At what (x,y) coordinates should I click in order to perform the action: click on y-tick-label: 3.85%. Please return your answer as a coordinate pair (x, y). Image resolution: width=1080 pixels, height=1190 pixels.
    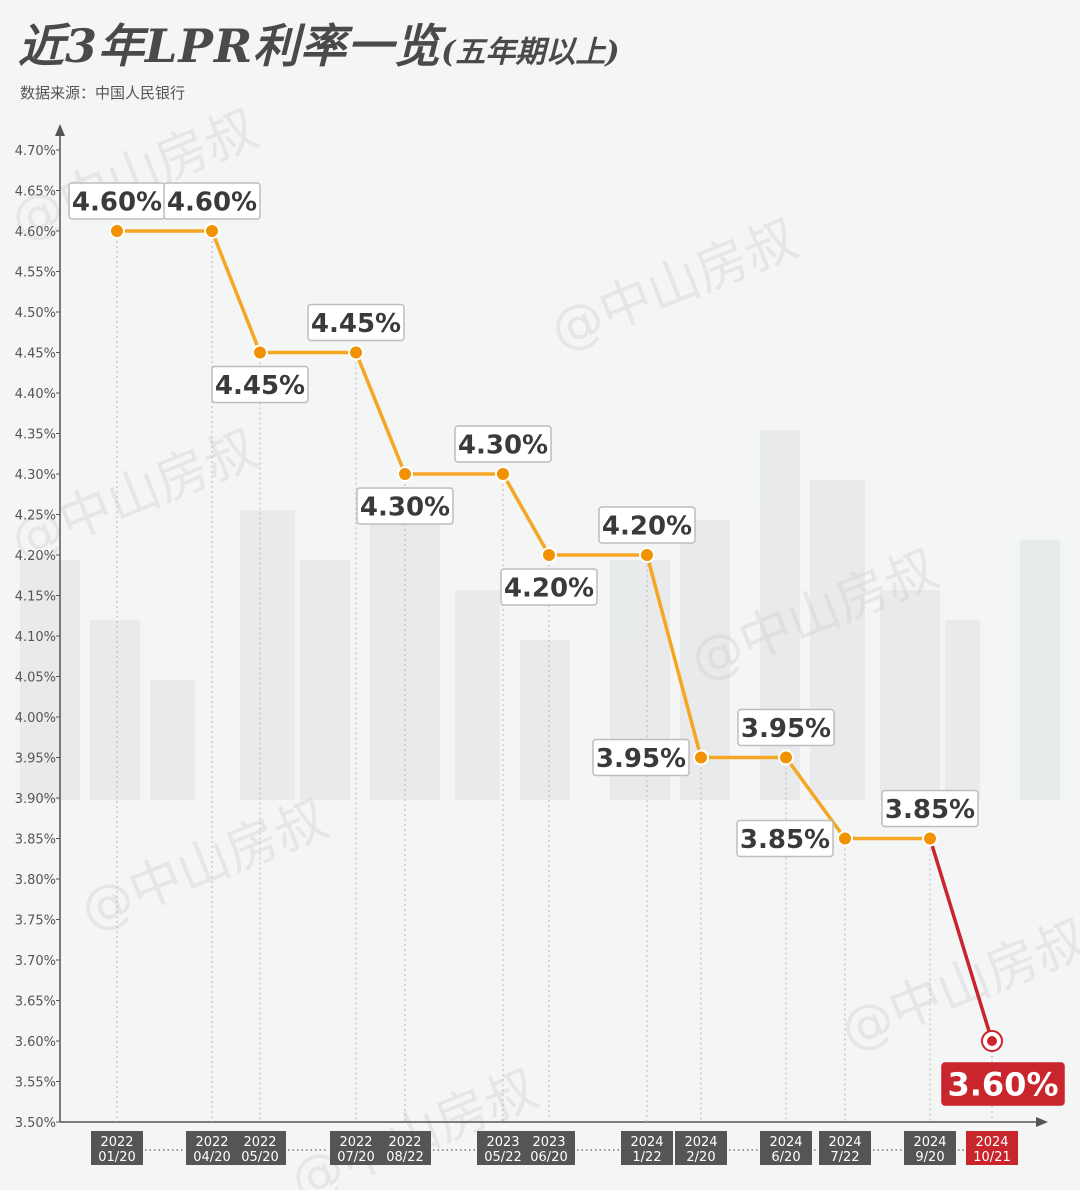
    Looking at the image, I should click on (35, 840).